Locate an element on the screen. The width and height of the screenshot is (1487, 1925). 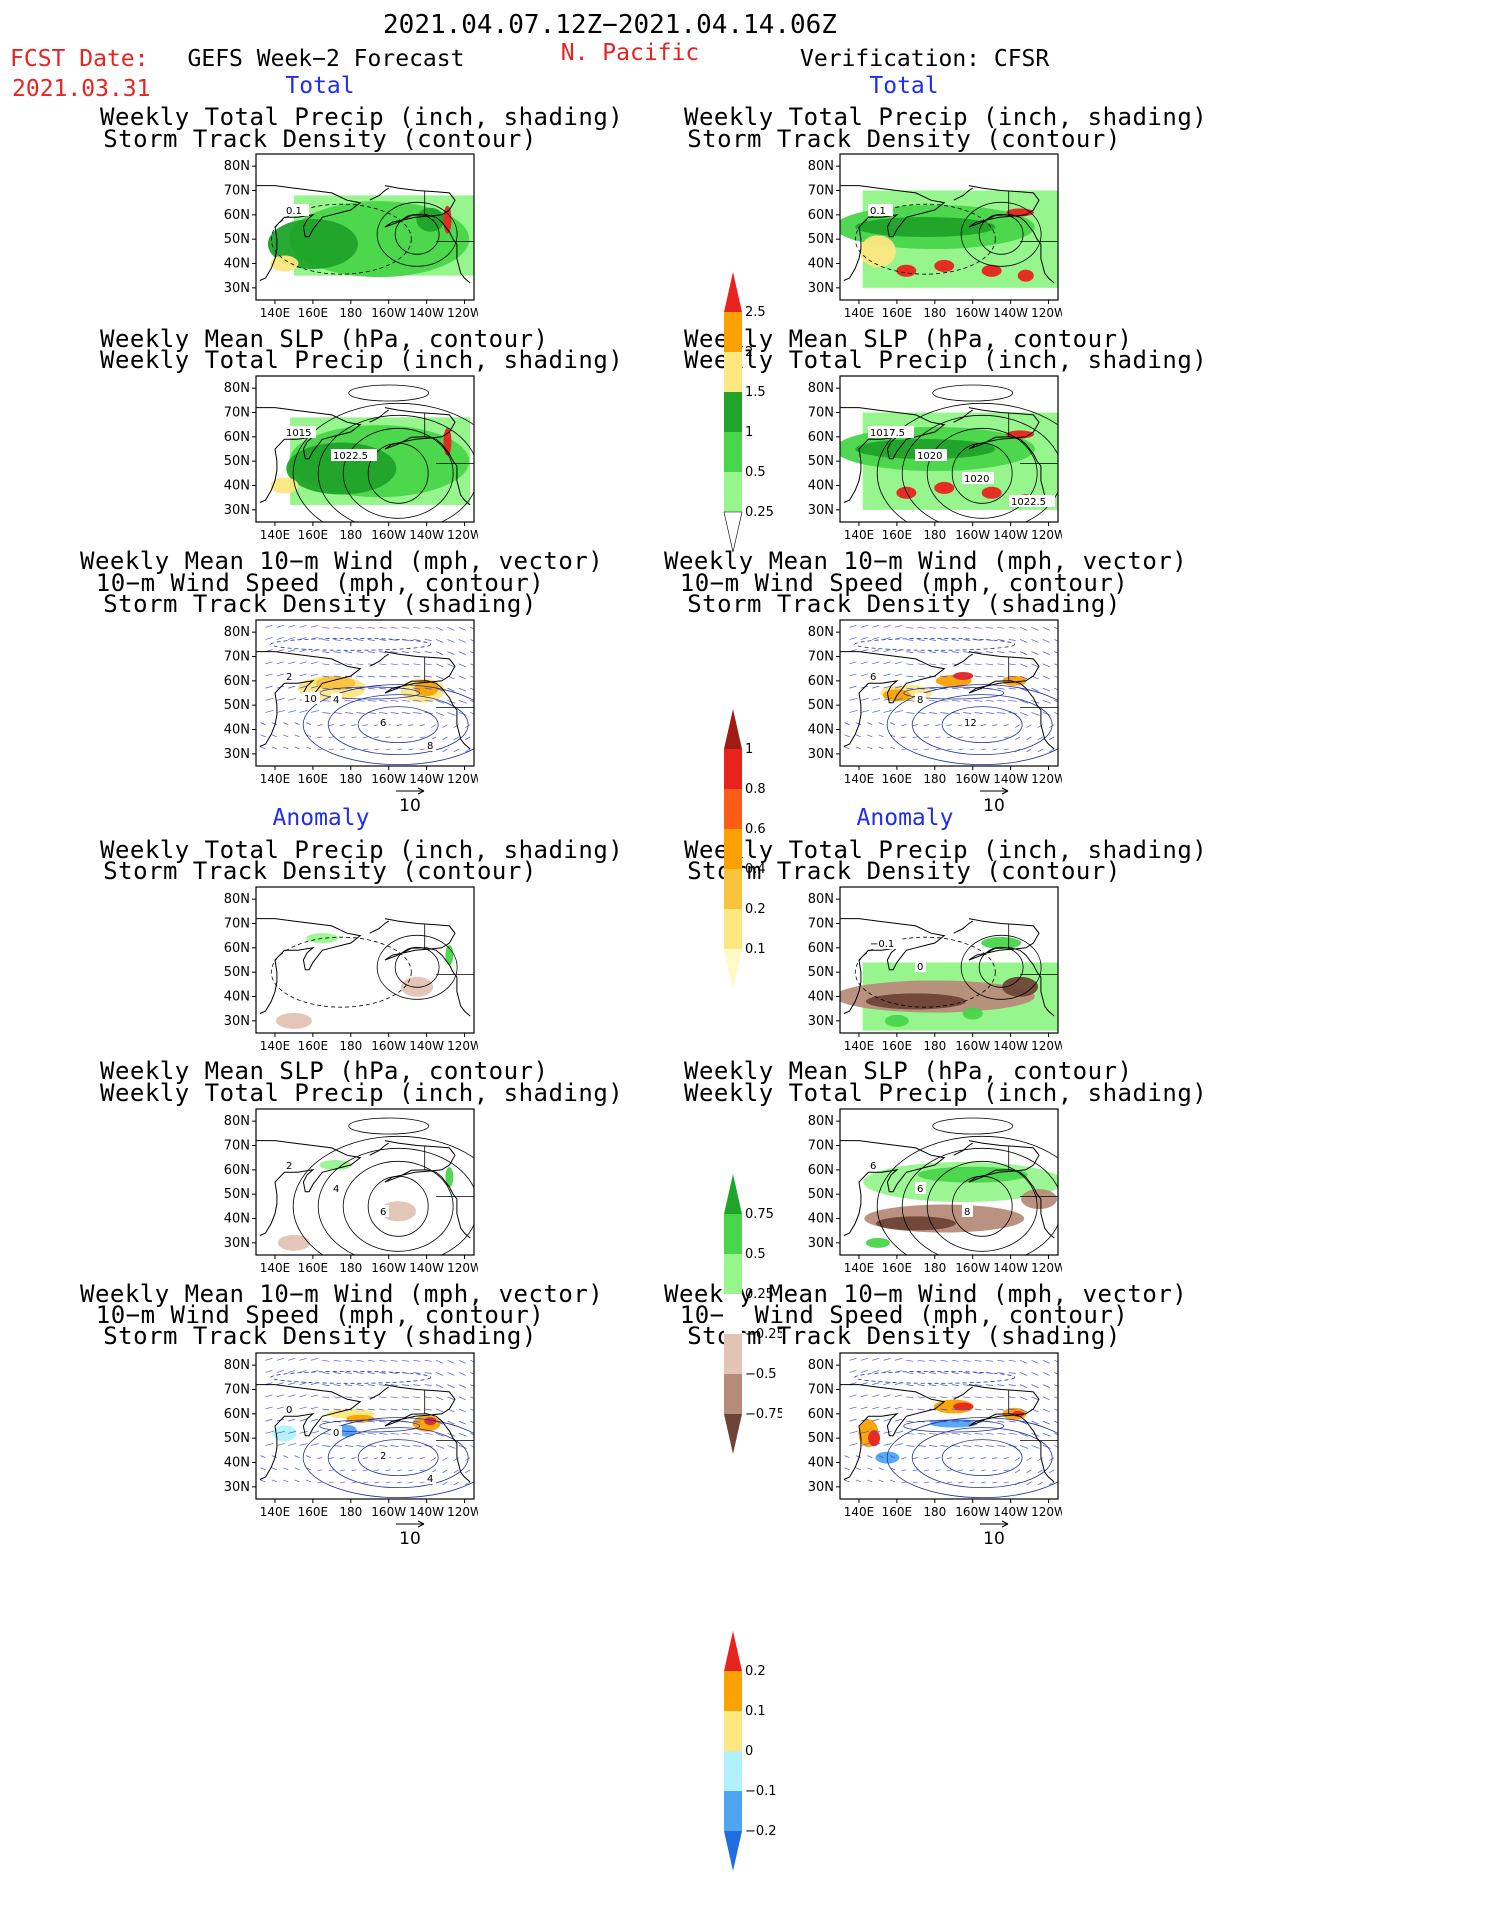
lon-tick-label: 140E is located at coordinates (275, 1046).